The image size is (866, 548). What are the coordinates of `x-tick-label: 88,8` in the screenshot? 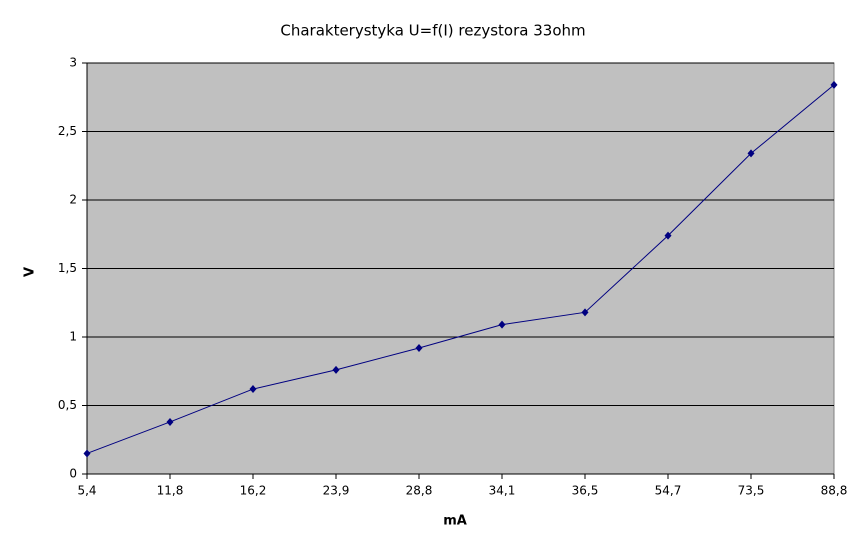 It's located at (834, 491).